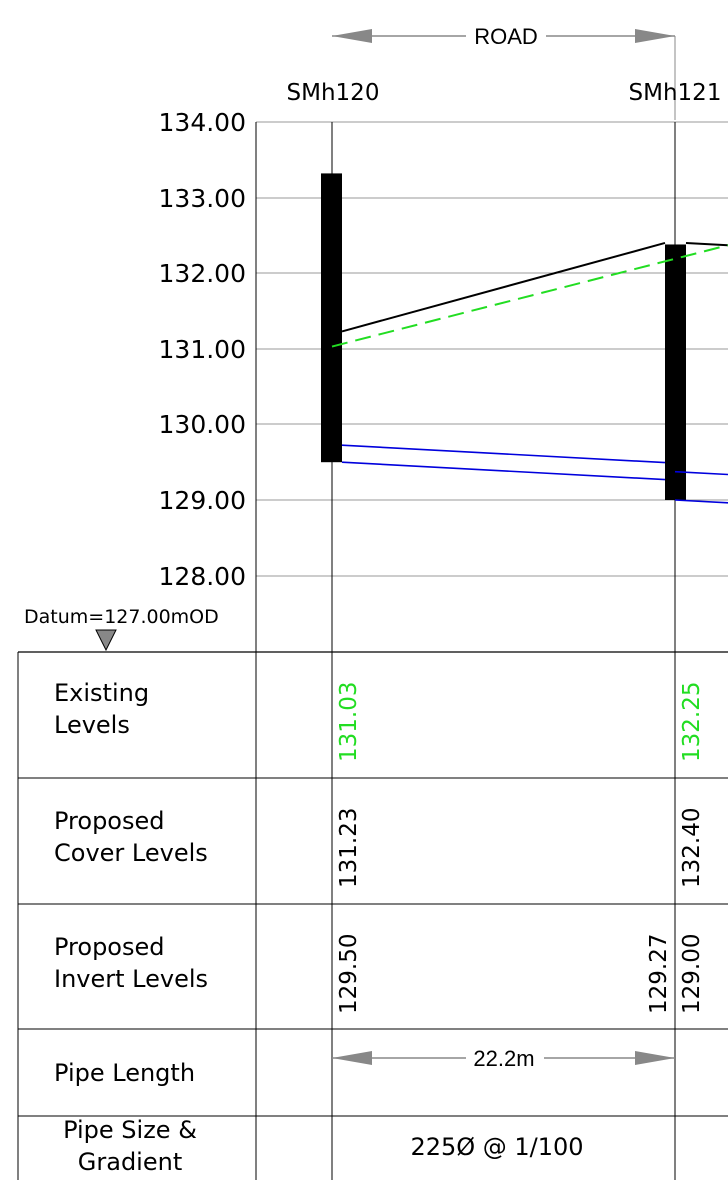 This screenshot has width=728, height=1180. I want to click on pipe-invert-line, so click(503, 471).